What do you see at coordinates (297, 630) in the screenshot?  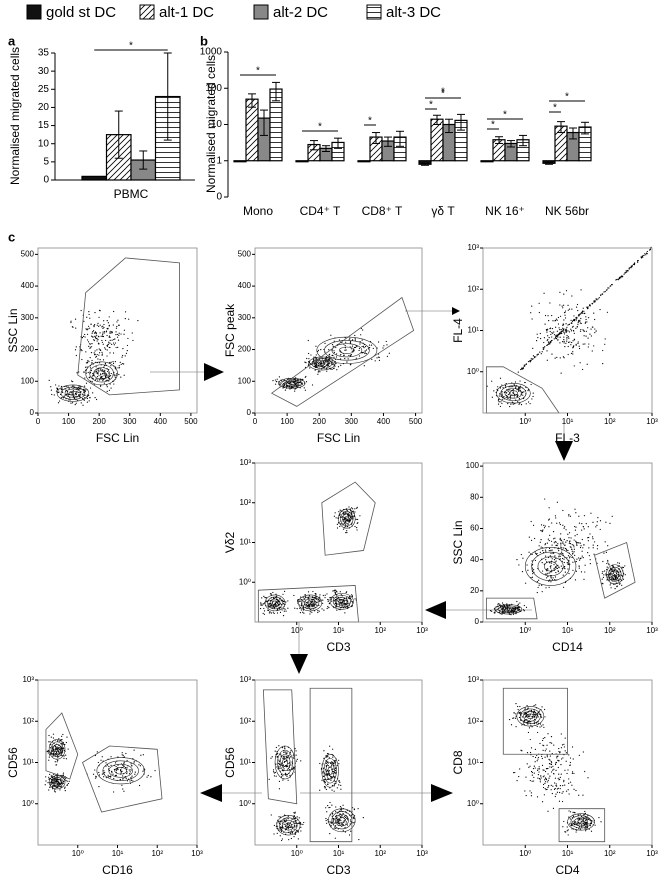 I see `x-tick-label: 10⁰` at bounding box center [297, 630].